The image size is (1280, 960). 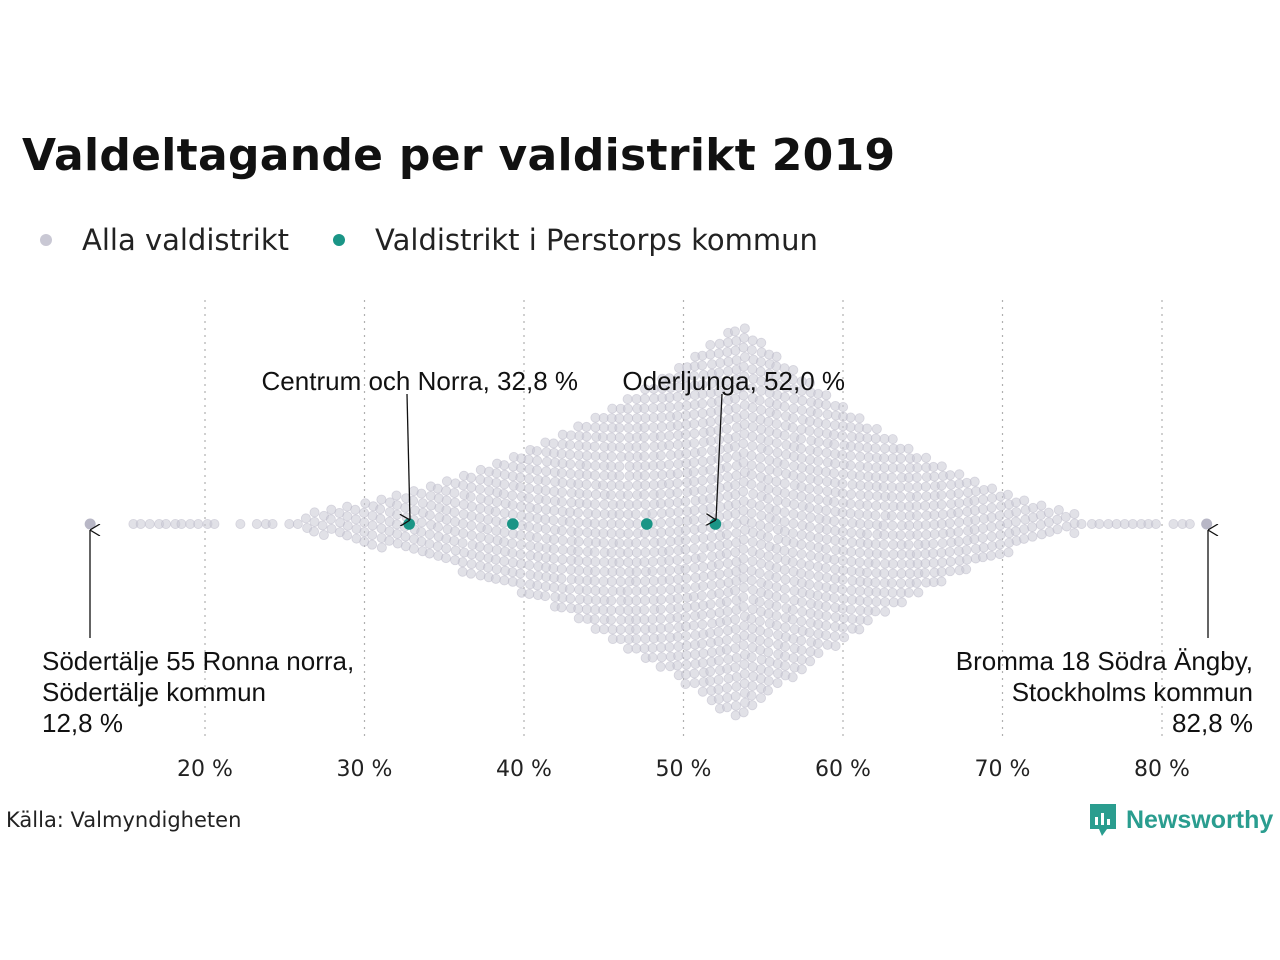 What do you see at coordinates (154, 692) in the screenshot?
I see `annotation-label: Södertälje kommun` at bounding box center [154, 692].